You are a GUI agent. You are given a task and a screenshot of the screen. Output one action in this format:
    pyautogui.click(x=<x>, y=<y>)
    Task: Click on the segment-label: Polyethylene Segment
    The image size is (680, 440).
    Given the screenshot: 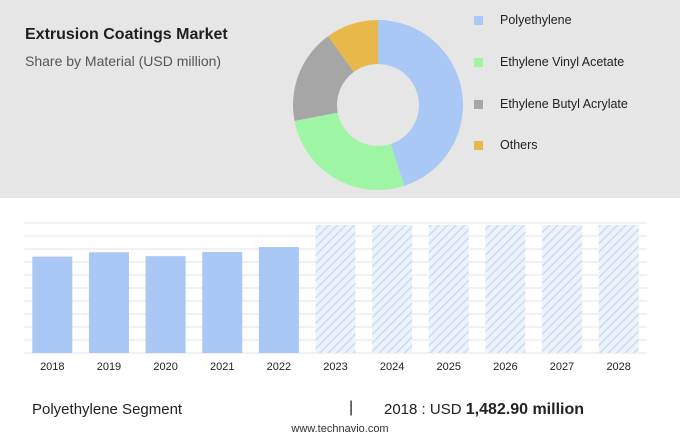 What is the action you would take?
    pyautogui.click(x=107, y=409)
    